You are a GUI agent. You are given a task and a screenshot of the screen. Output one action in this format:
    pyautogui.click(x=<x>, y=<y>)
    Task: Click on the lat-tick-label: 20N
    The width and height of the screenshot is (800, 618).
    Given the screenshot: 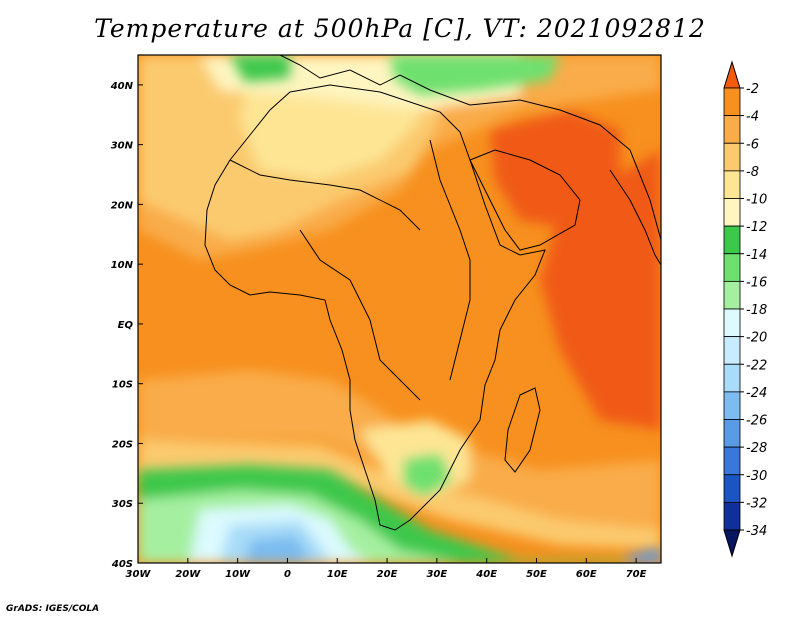 What is the action you would take?
    pyautogui.click(x=122, y=205)
    